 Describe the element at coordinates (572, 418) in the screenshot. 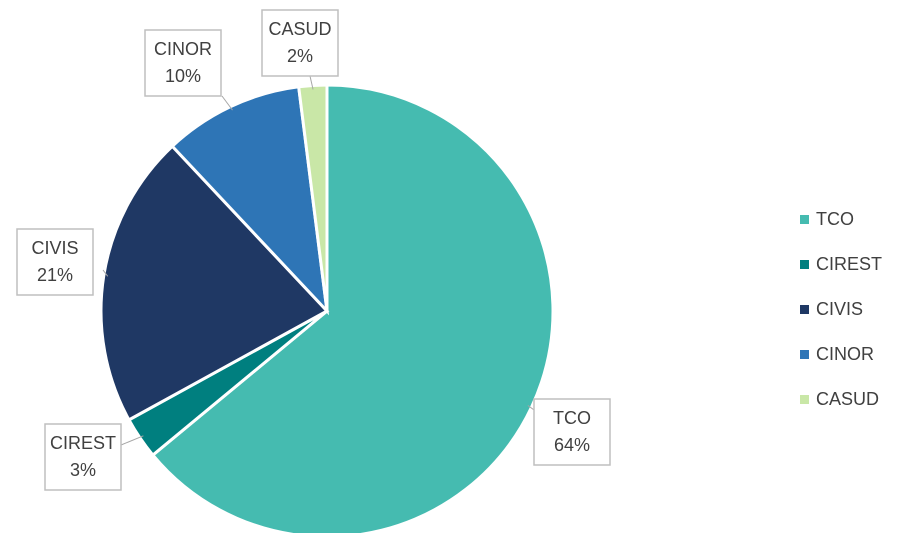

I see `data-label-name: TCO` at that location.